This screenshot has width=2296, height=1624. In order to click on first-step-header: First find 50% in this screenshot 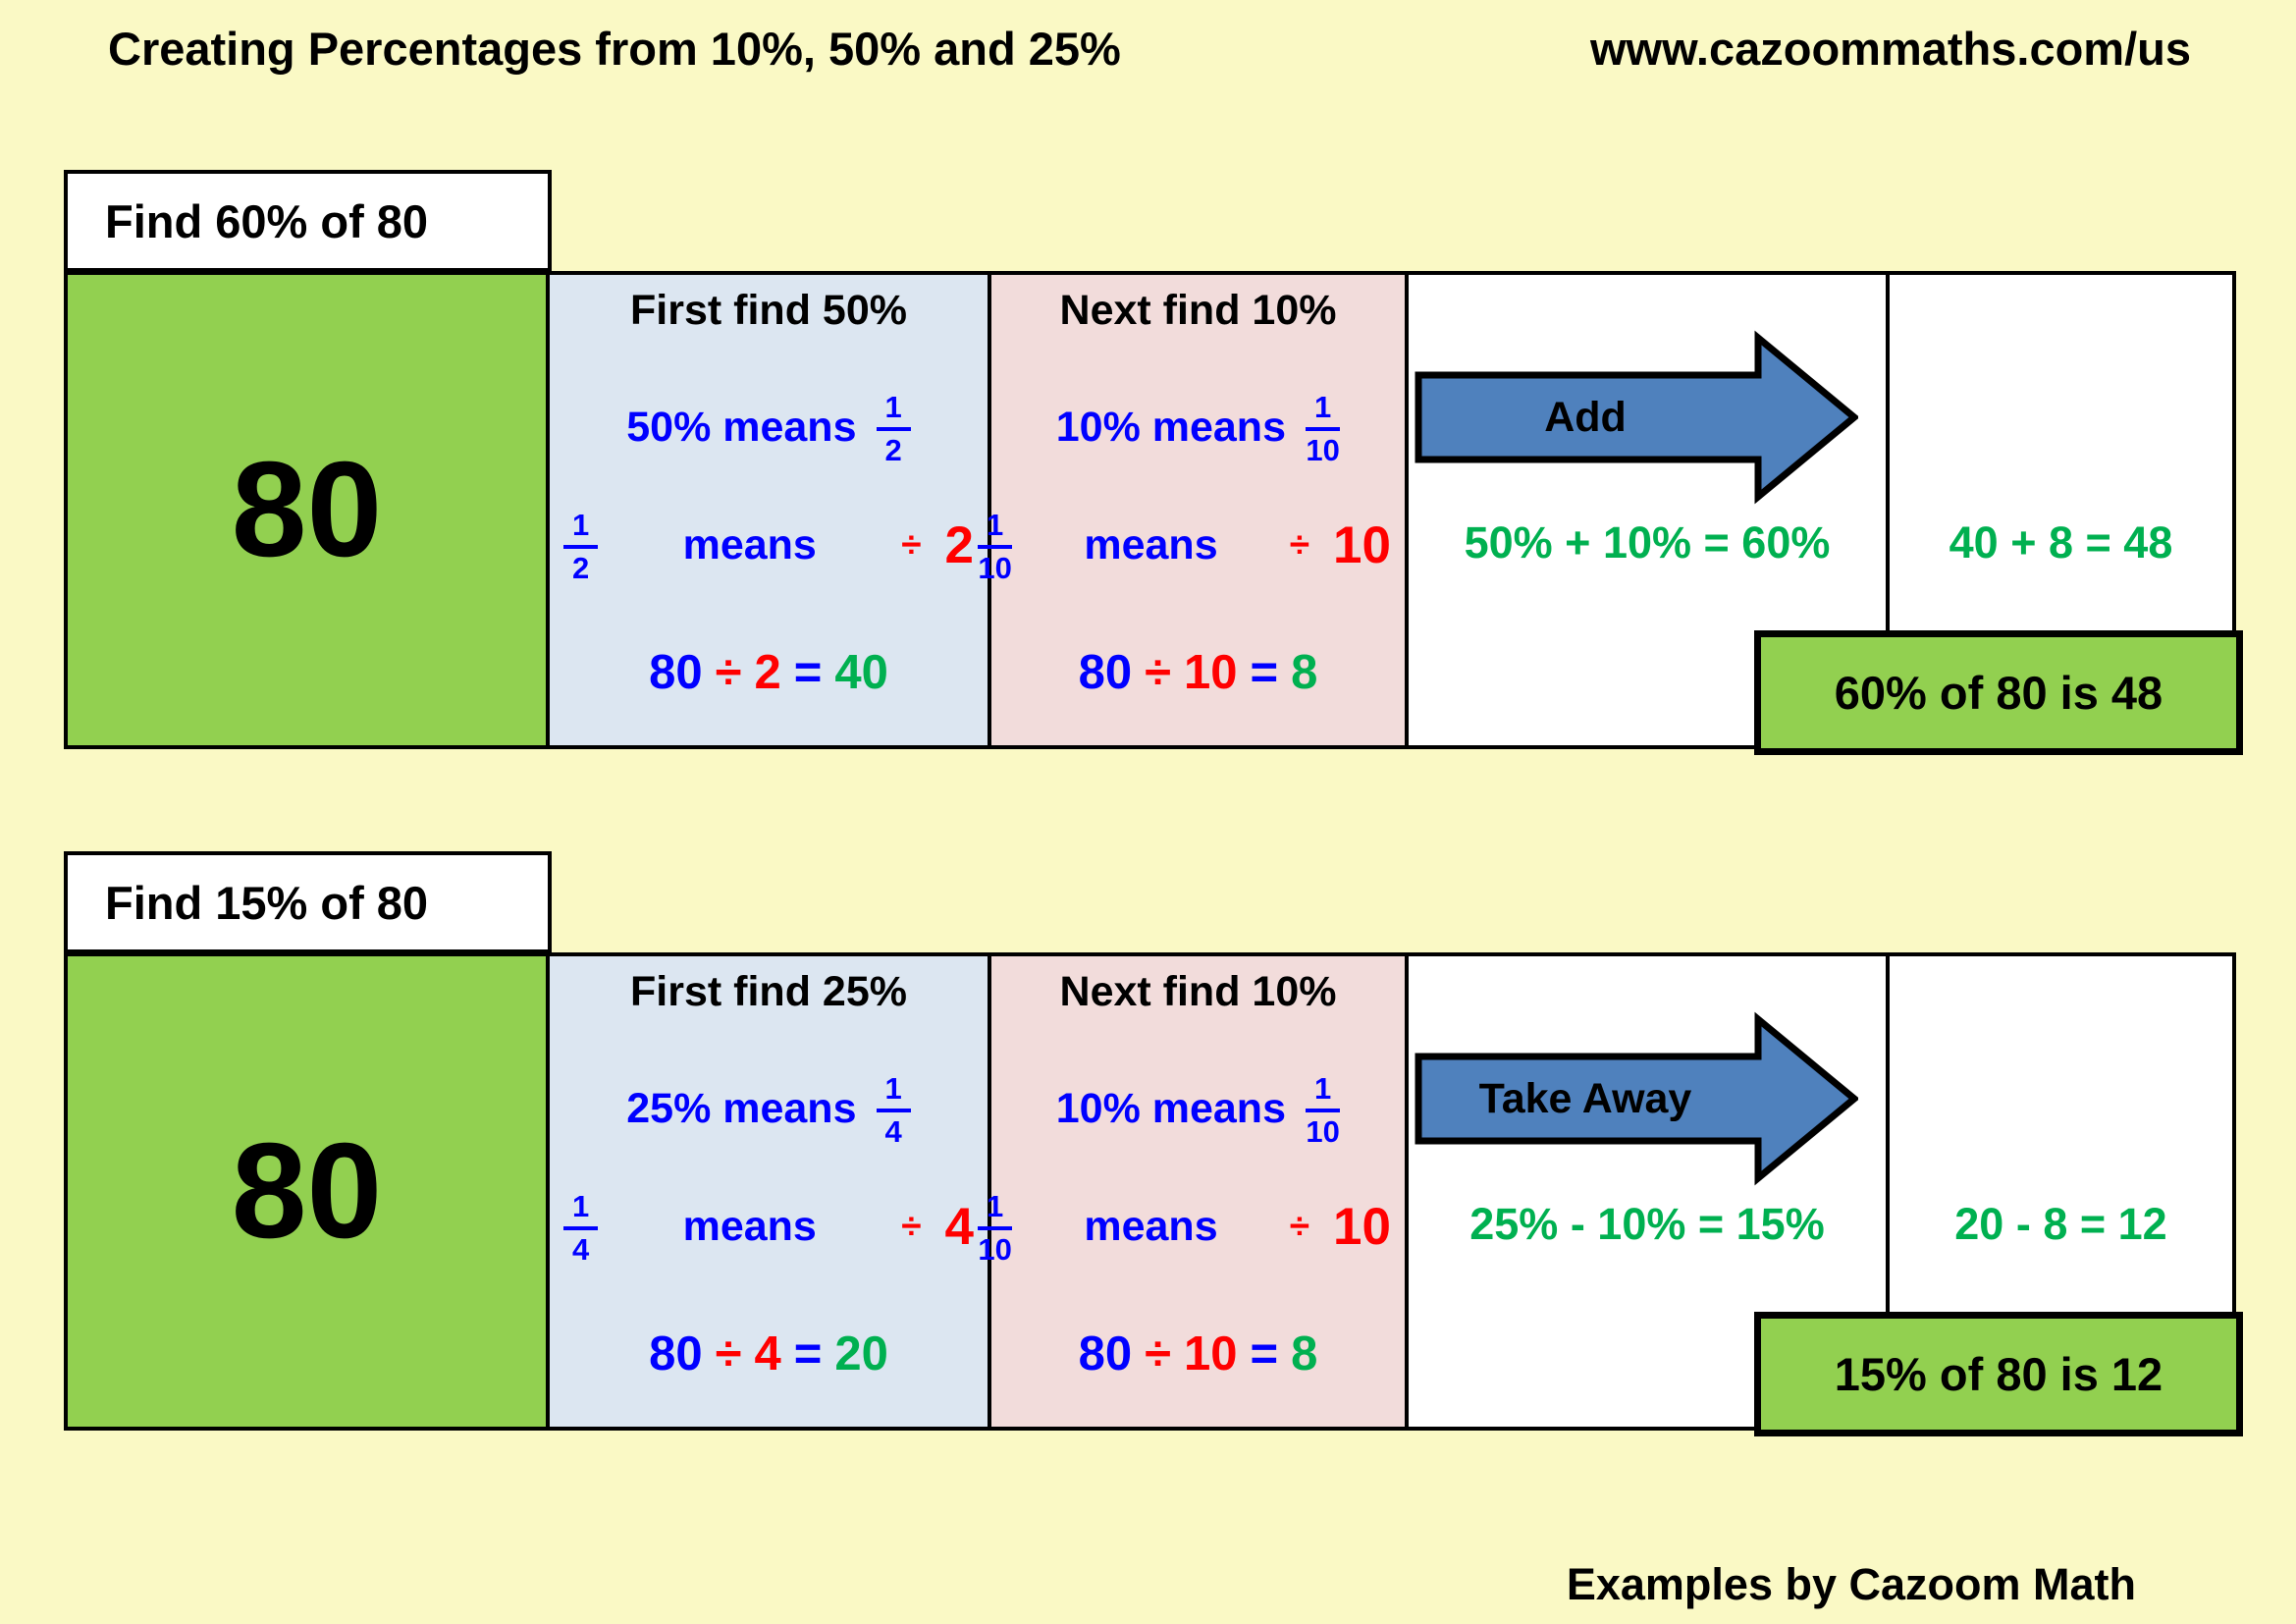, I will do `click(768, 310)`.